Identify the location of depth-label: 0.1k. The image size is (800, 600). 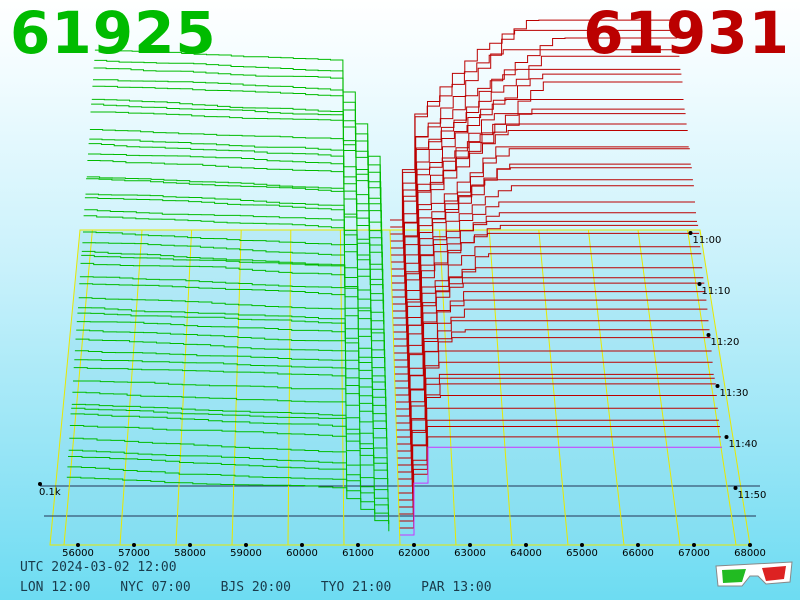
(50, 492).